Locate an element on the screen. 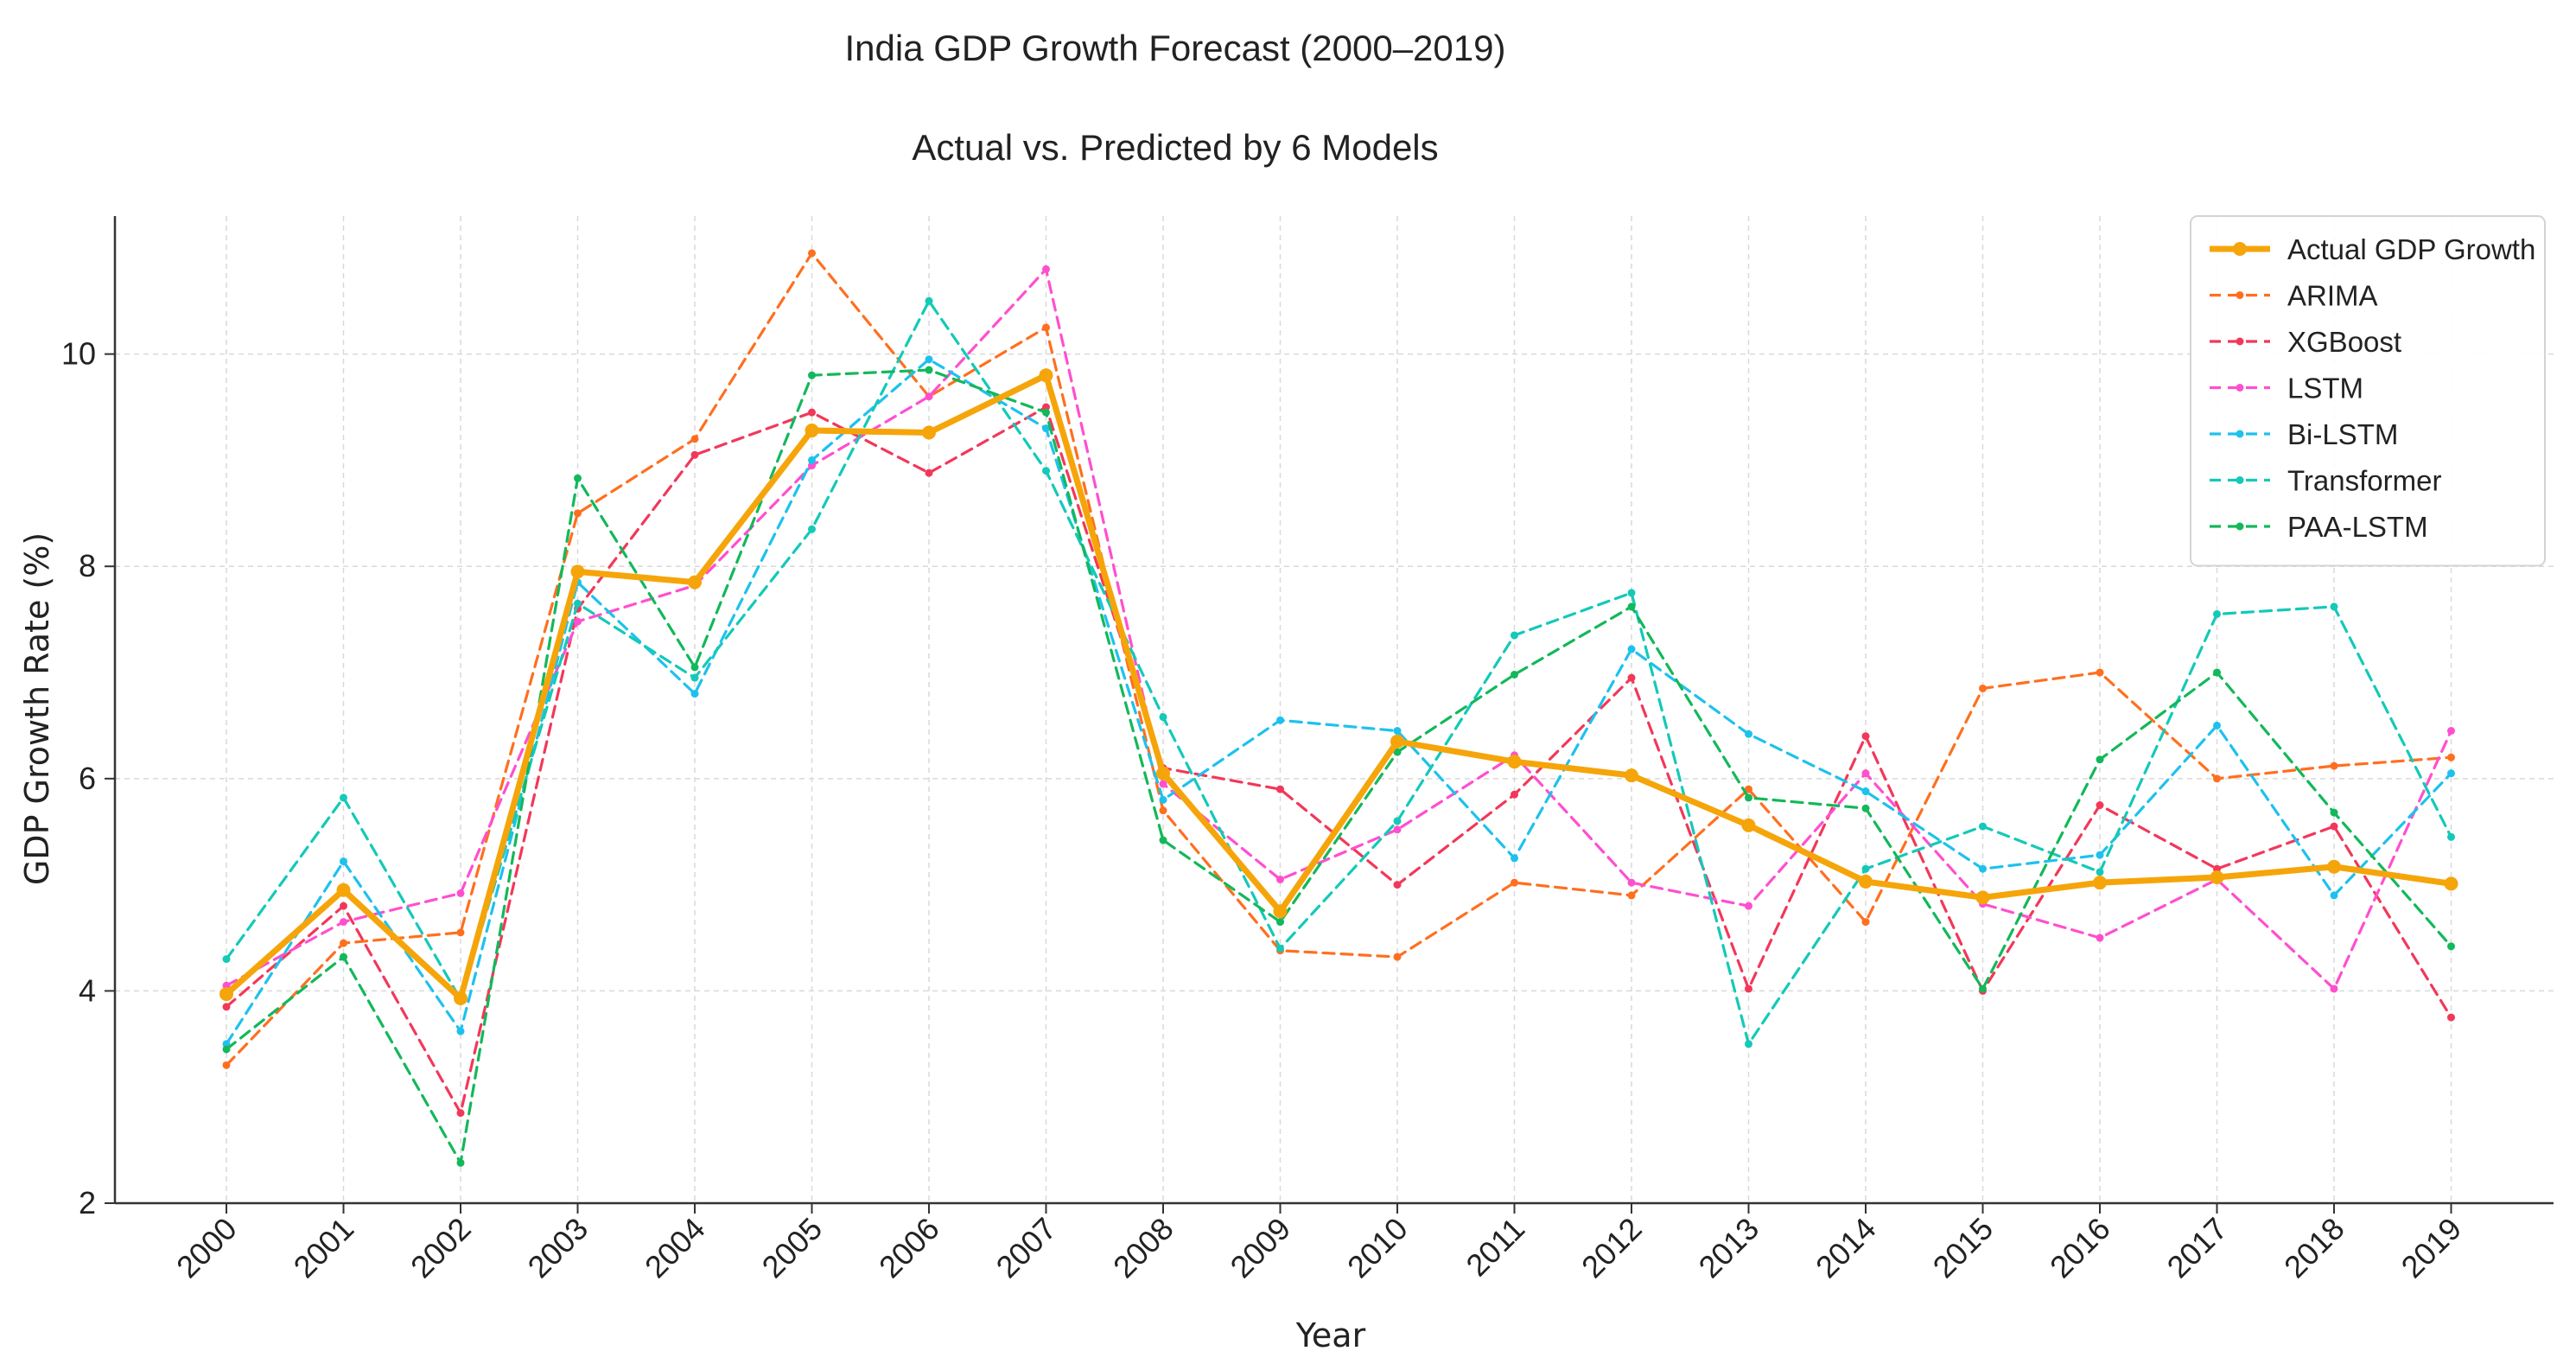  x-tick-label: 2017 is located at coordinates (2197, 1248).